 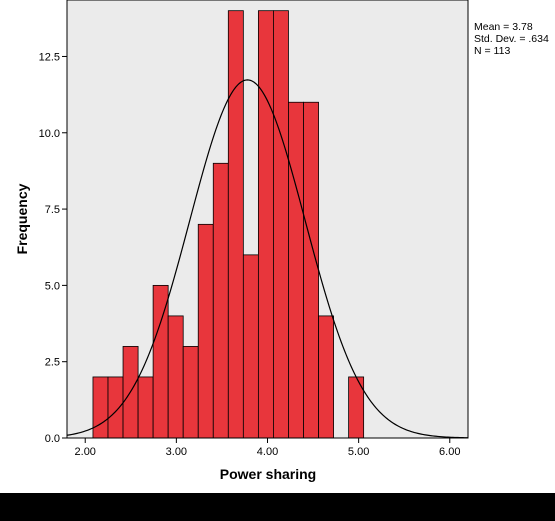 What do you see at coordinates (358, 452) in the screenshot?
I see `x-tick-label: 5.00` at bounding box center [358, 452].